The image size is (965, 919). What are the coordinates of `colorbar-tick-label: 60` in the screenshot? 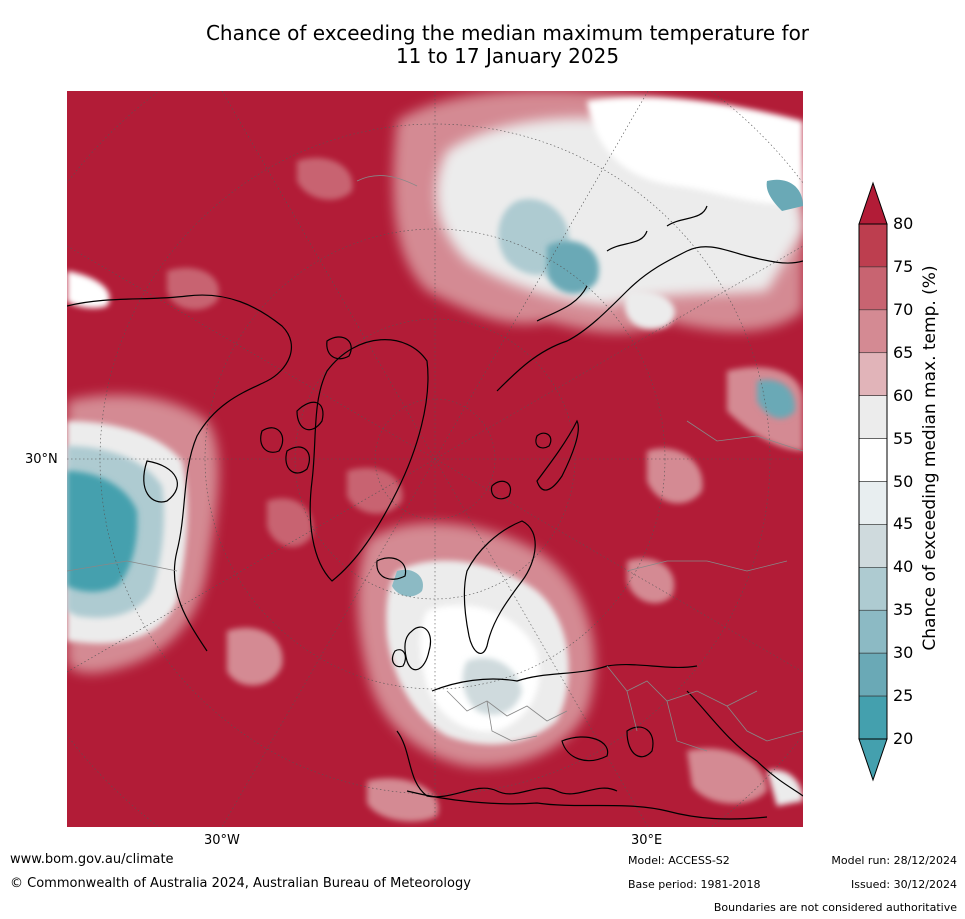 It's located at (903, 395).